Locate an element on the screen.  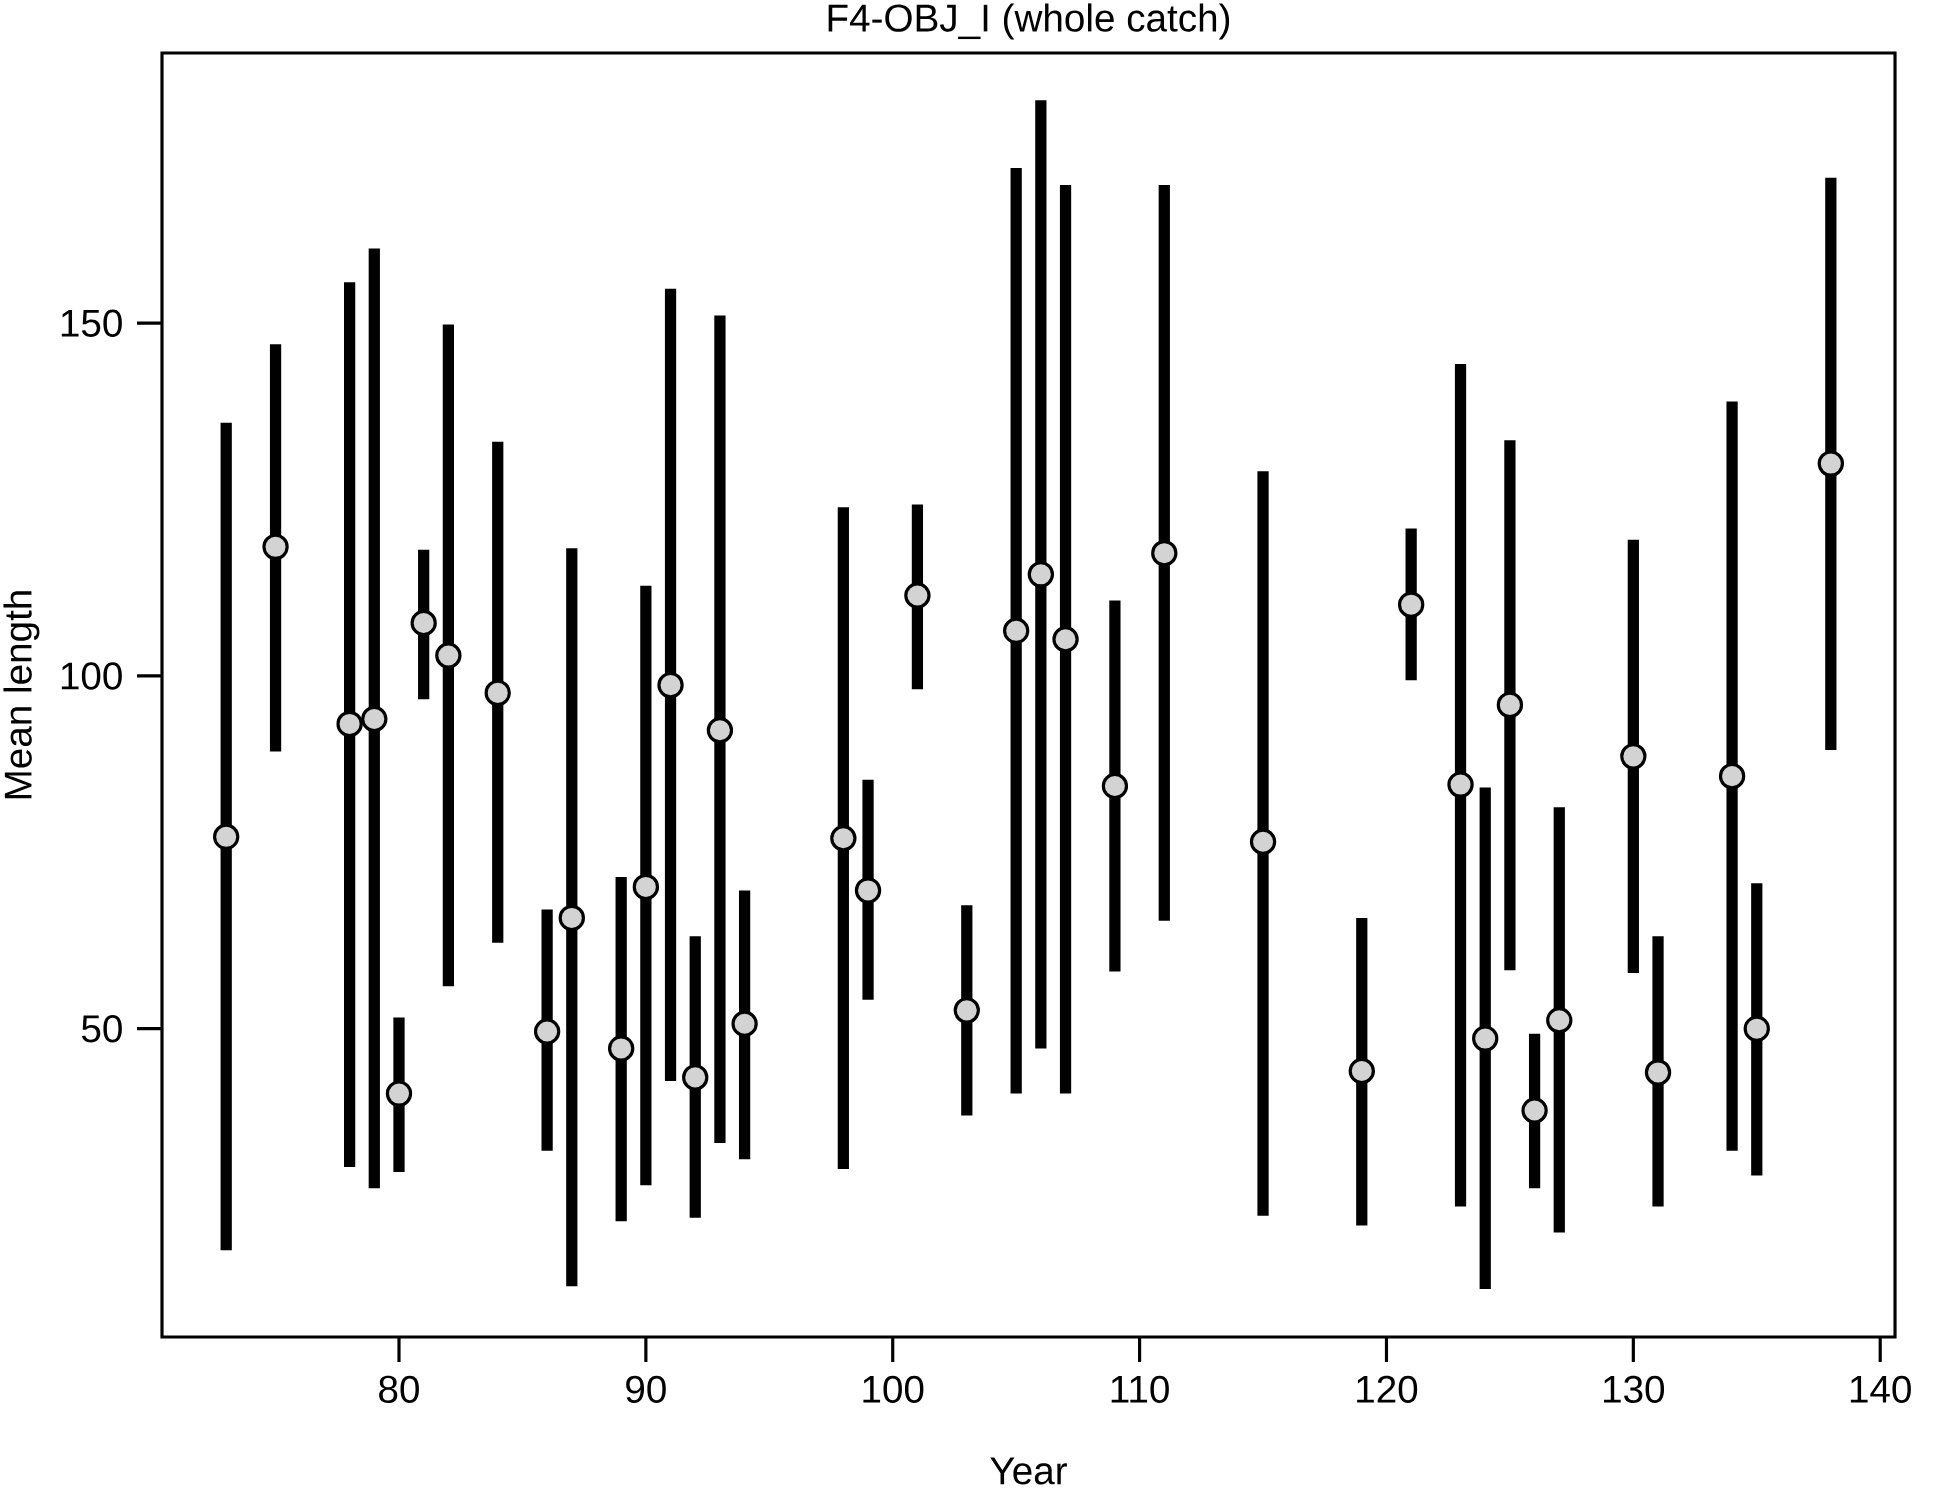
x-tick-label: 120 is located at coordinates (1387, 1389).